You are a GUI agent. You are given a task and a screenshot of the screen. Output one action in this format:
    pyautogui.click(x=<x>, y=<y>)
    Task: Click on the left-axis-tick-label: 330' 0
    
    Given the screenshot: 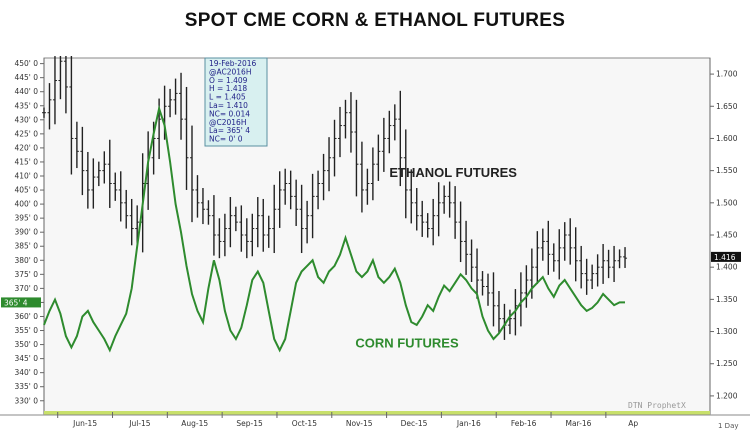 What is the action you would take?
    pyautogui.click(x=26, y=400)
    